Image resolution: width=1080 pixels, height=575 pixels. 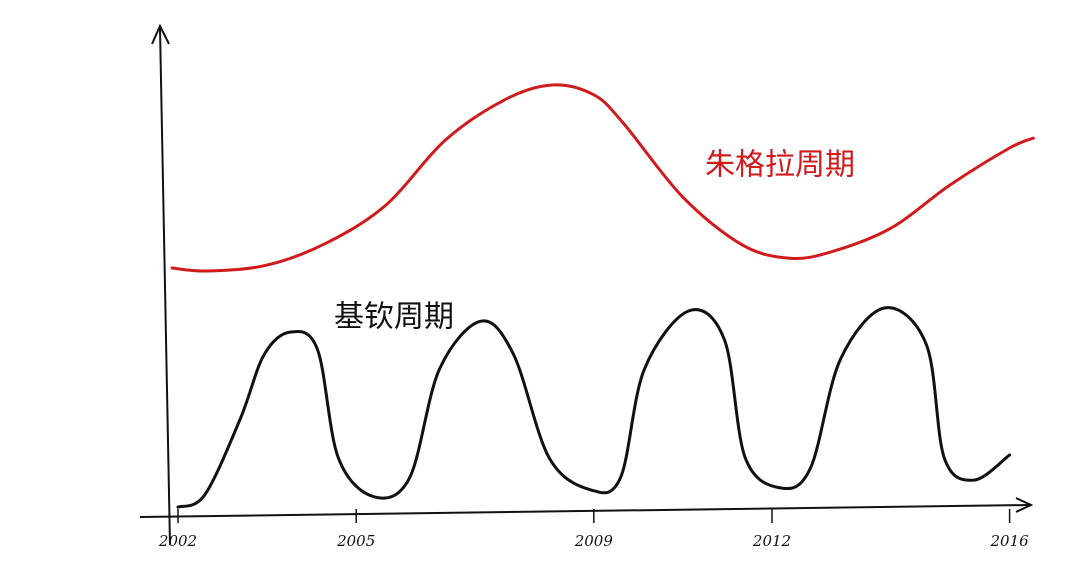 What do you see at coordinates (394, 317) in the screenshot?
I see `series-label: 基钦周期` at bounding box center [394, 317].